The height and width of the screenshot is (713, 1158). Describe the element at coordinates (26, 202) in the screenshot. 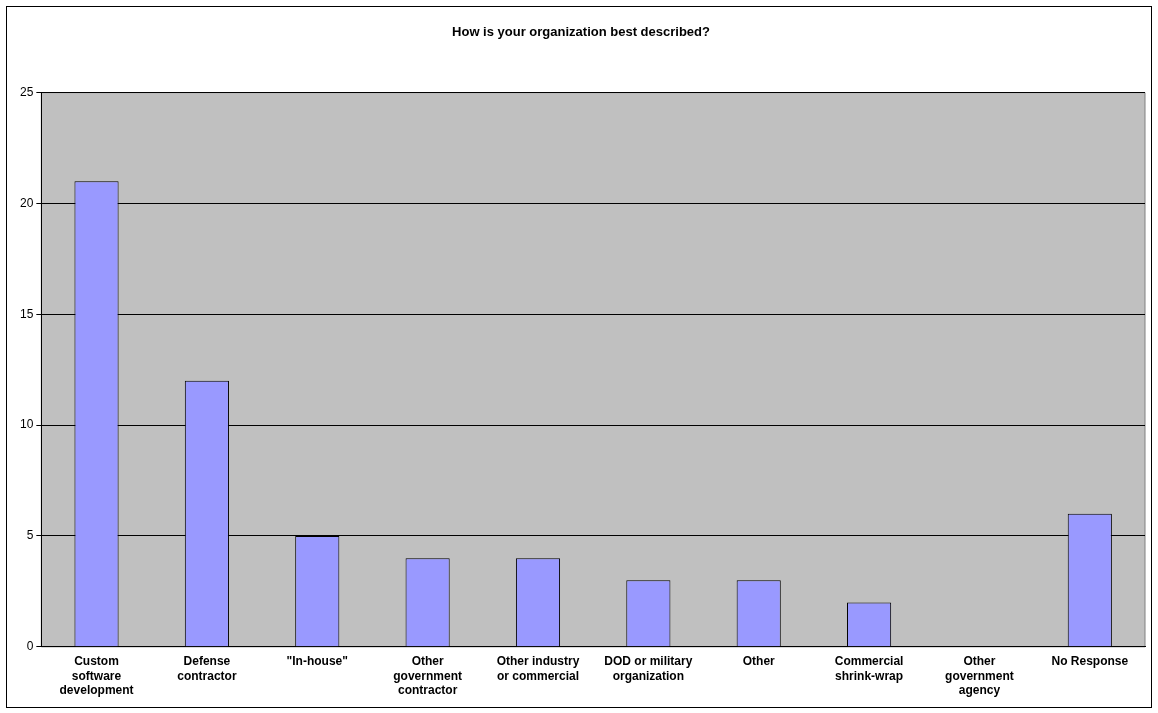

I see `y-tick-label: 20` at that location.